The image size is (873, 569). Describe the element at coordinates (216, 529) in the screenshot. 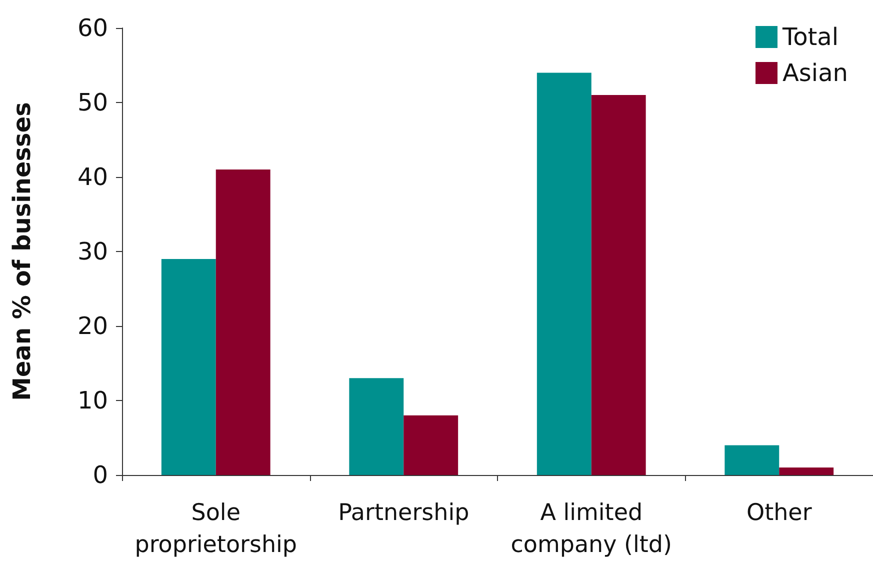

I see `x-tick-label: Sole proprietorship` at that location.